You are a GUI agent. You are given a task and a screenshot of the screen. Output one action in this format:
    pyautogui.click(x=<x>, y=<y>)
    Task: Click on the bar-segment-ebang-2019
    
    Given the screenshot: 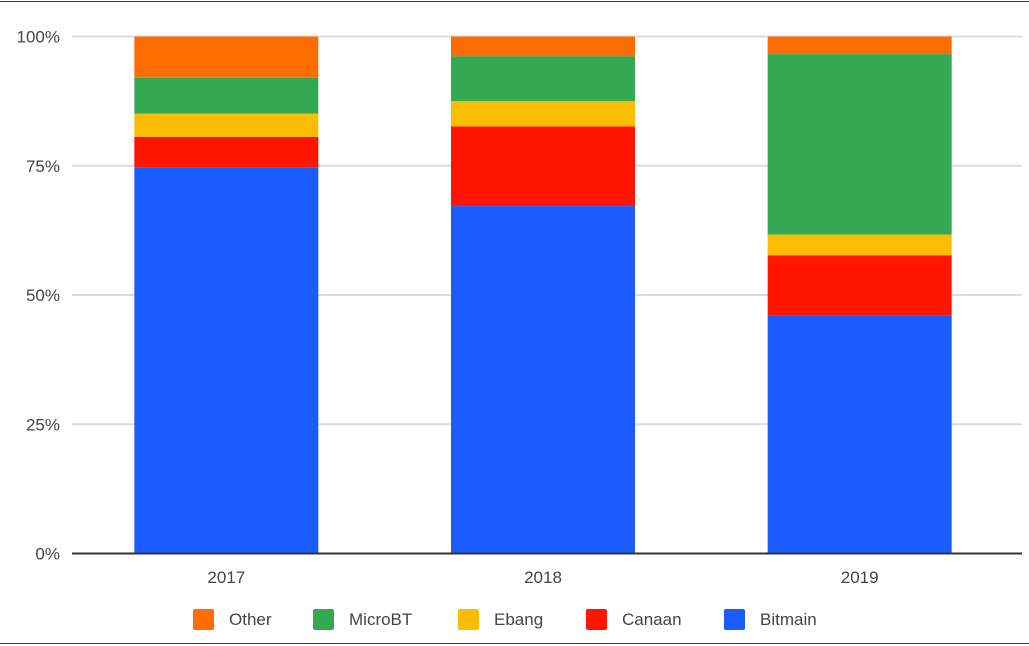 What is the action you would take?
    pyautogui.click(x=859, y=245)
    